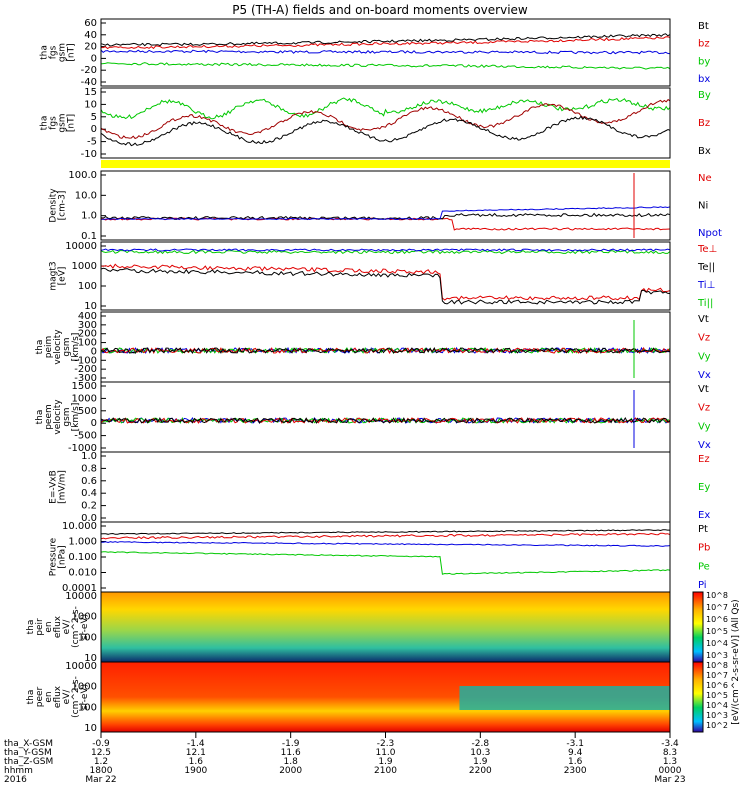 Image resolution: width=750 pixels, height=800 pixels. Describe the element at coordinates (386, 744) in the screenshot. I see `x-tick-label: -2.3` at that location.